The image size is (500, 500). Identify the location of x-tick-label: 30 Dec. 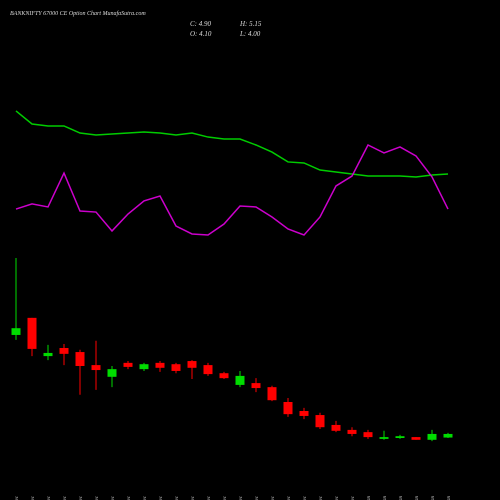
(337, 497).